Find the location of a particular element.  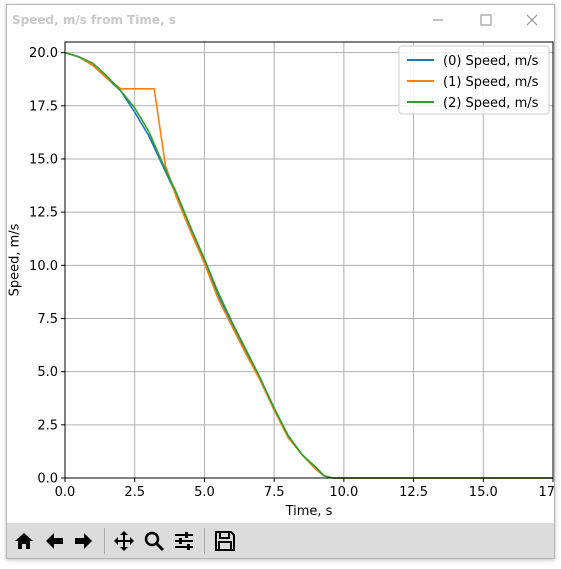

navigation-toolbar is located at coordinates (280, 540).